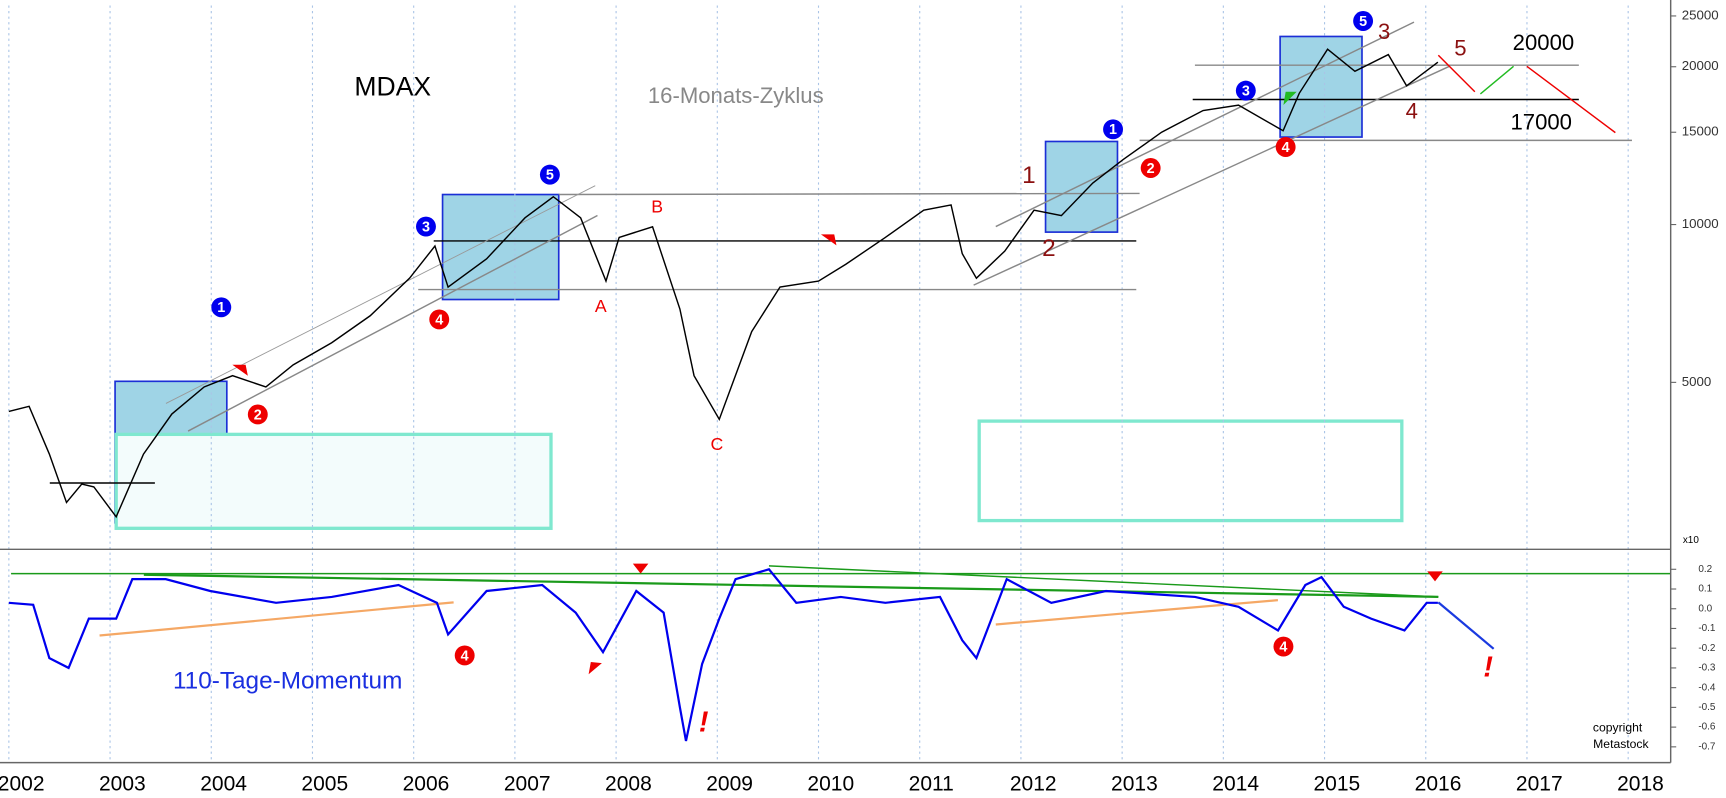 This screenshot has height=798, width=1726. What do you see at coordinates (1235, 783) in the screenshot?
I see `x-tick-label: 2014` at bounding box center [1235, 783].